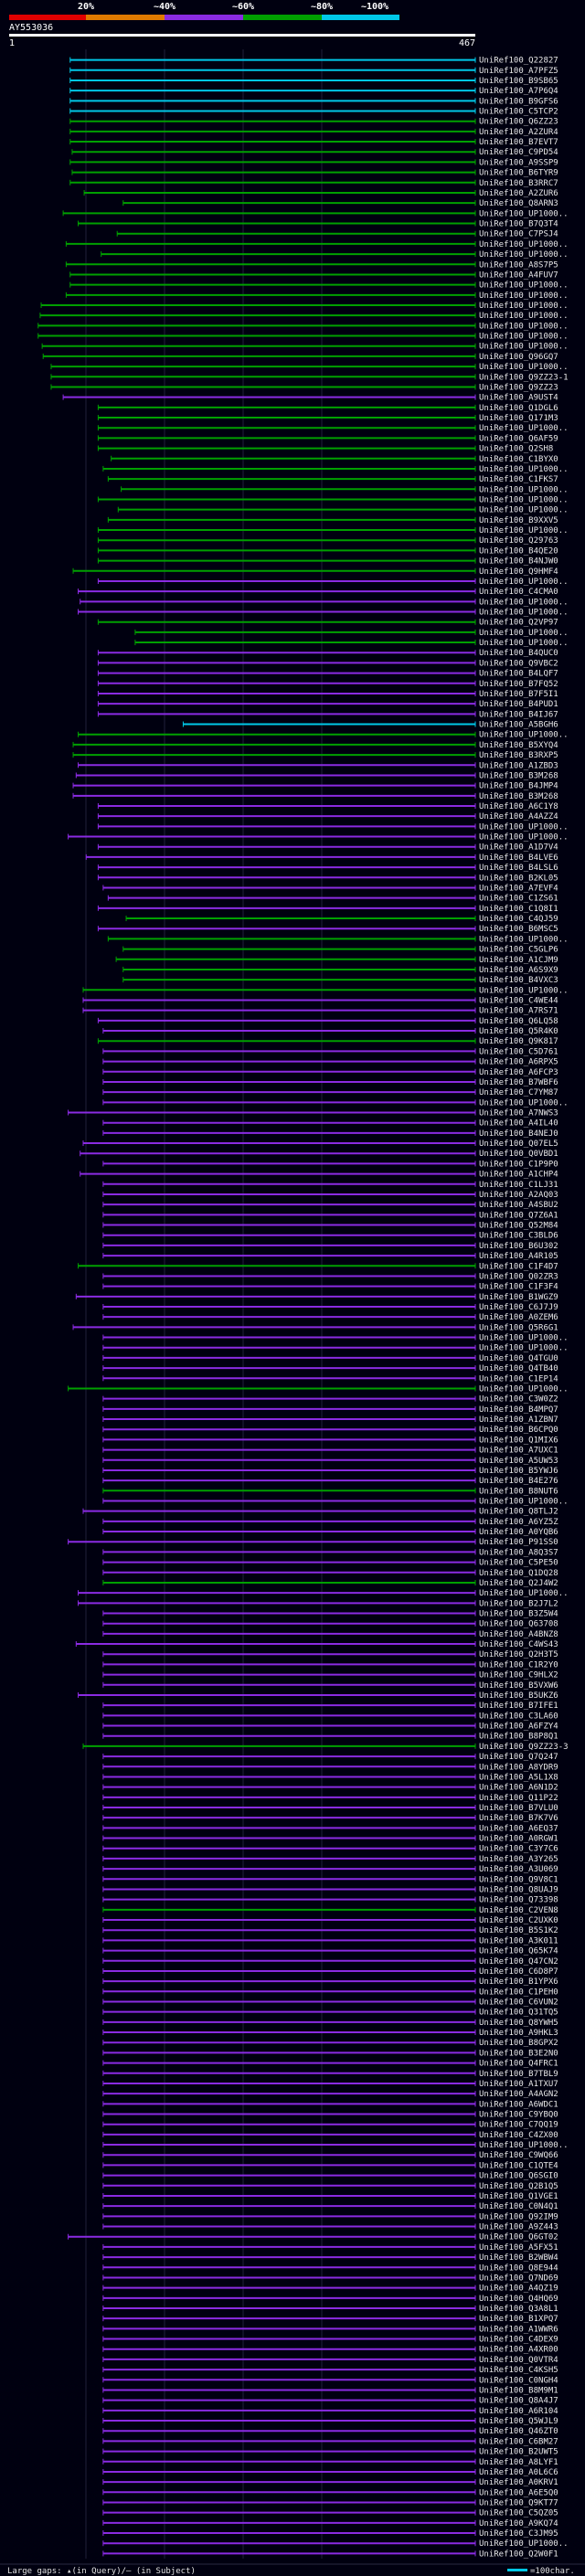  Describe the element at coordinates (518, 459) in the screenshot. I see `hit-label: UniRef100_C1BYX0` at that location.